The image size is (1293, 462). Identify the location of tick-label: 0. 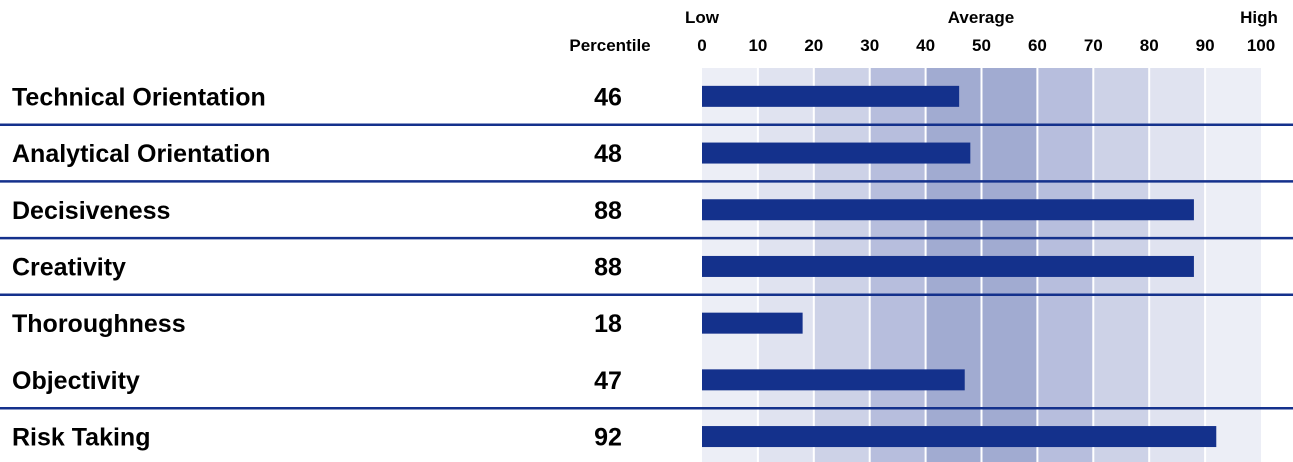
(701, 45).